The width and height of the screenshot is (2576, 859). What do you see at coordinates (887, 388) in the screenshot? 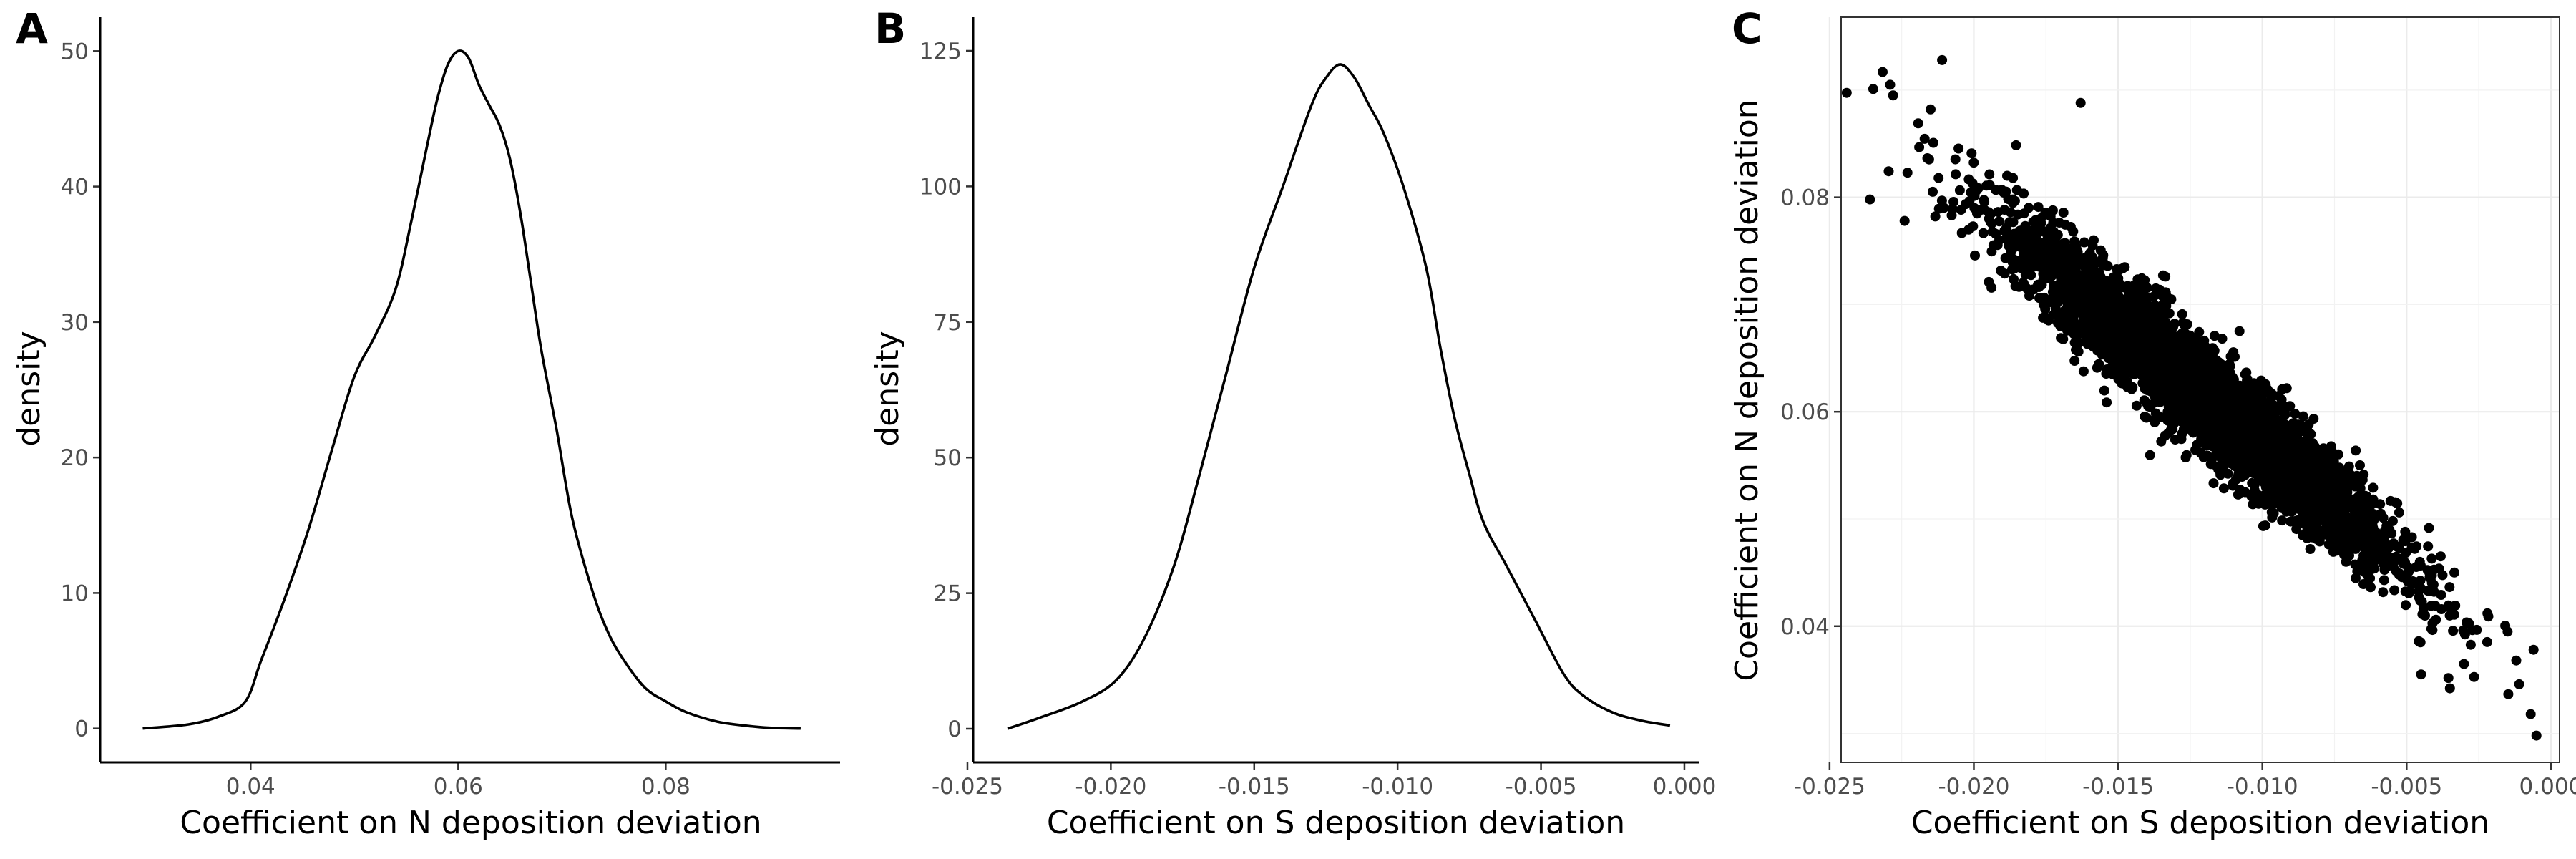
I see `panel-b-y-axis-title: density` at bounding box center [887, 388].